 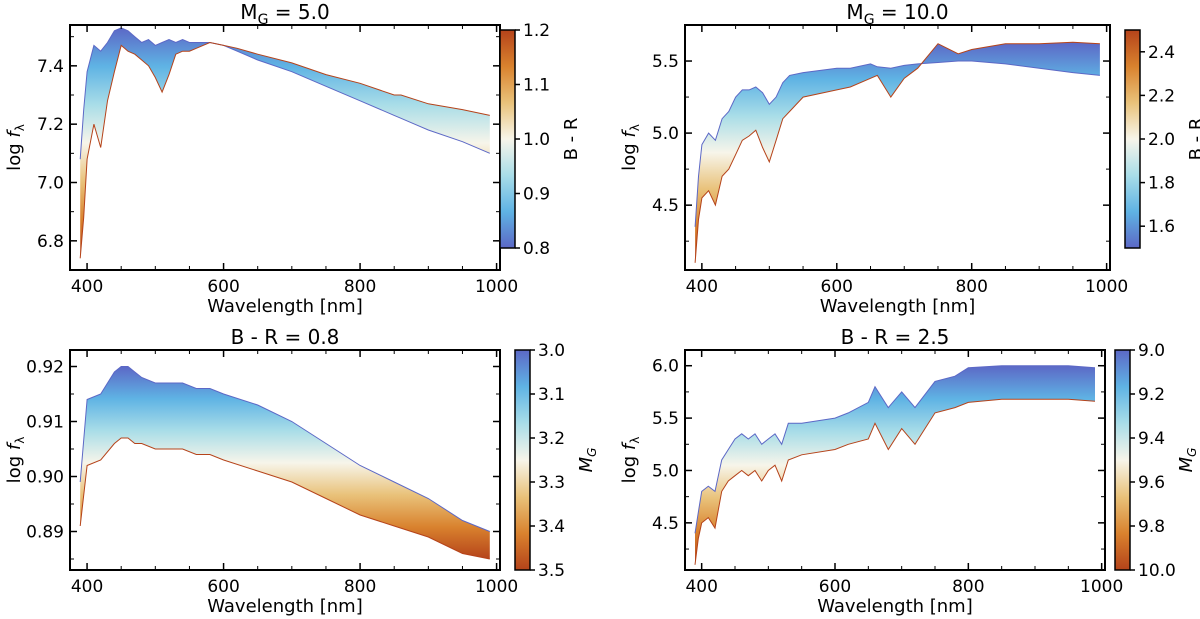 I want to click on y-tick-label: 0.90, so click(x=45, y=478).